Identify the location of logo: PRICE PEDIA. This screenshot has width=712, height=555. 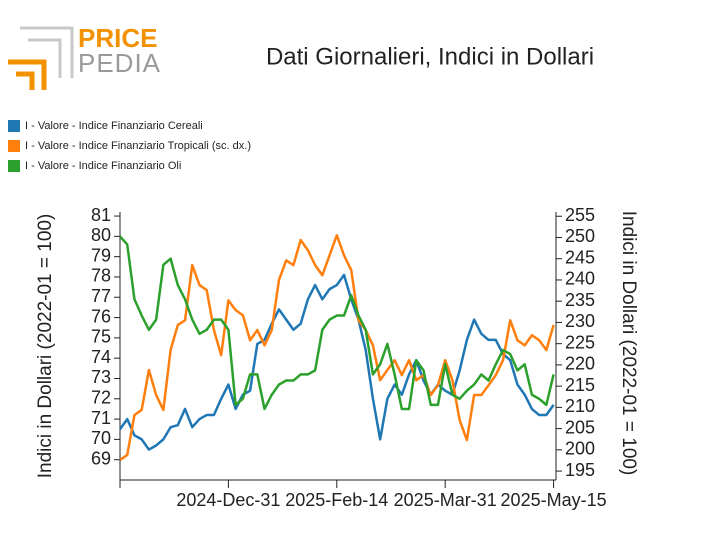
(84, 56).